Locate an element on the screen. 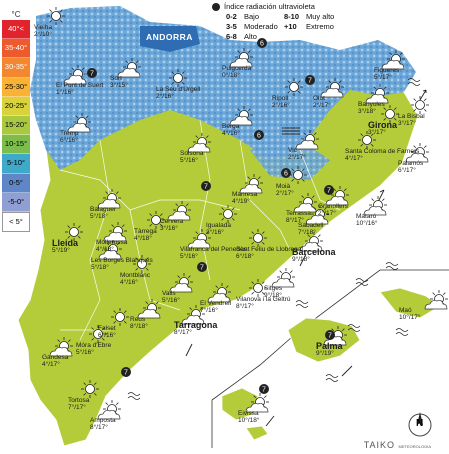 The height and width of the screenshot is (454, 449). uv-dot-icon is located at coordinates (216, 7).